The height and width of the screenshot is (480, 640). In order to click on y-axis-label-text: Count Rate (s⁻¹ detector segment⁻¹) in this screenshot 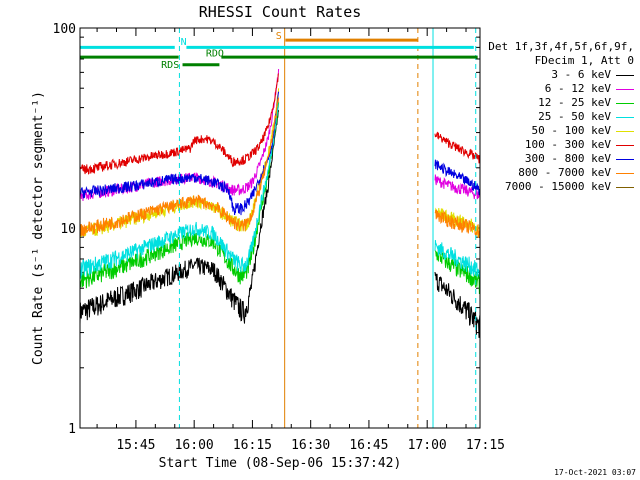, I will do `click(38, 228)`.